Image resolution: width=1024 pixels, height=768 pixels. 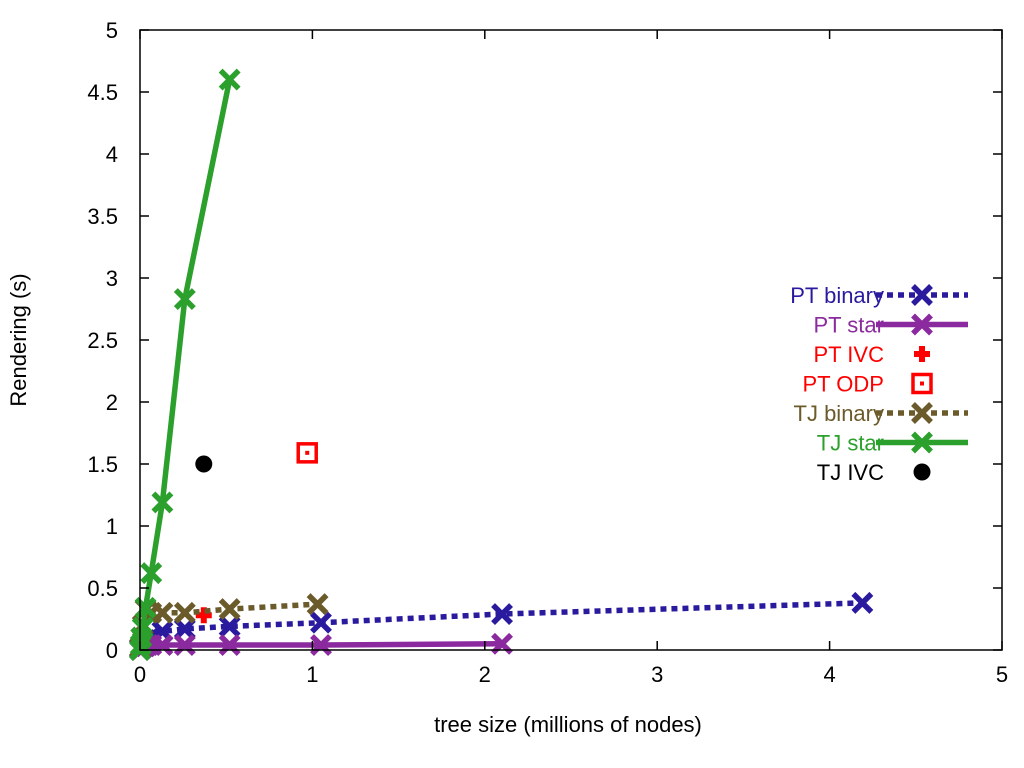 I want to click on y-tick-label: 1, so click(x=112, y=526).